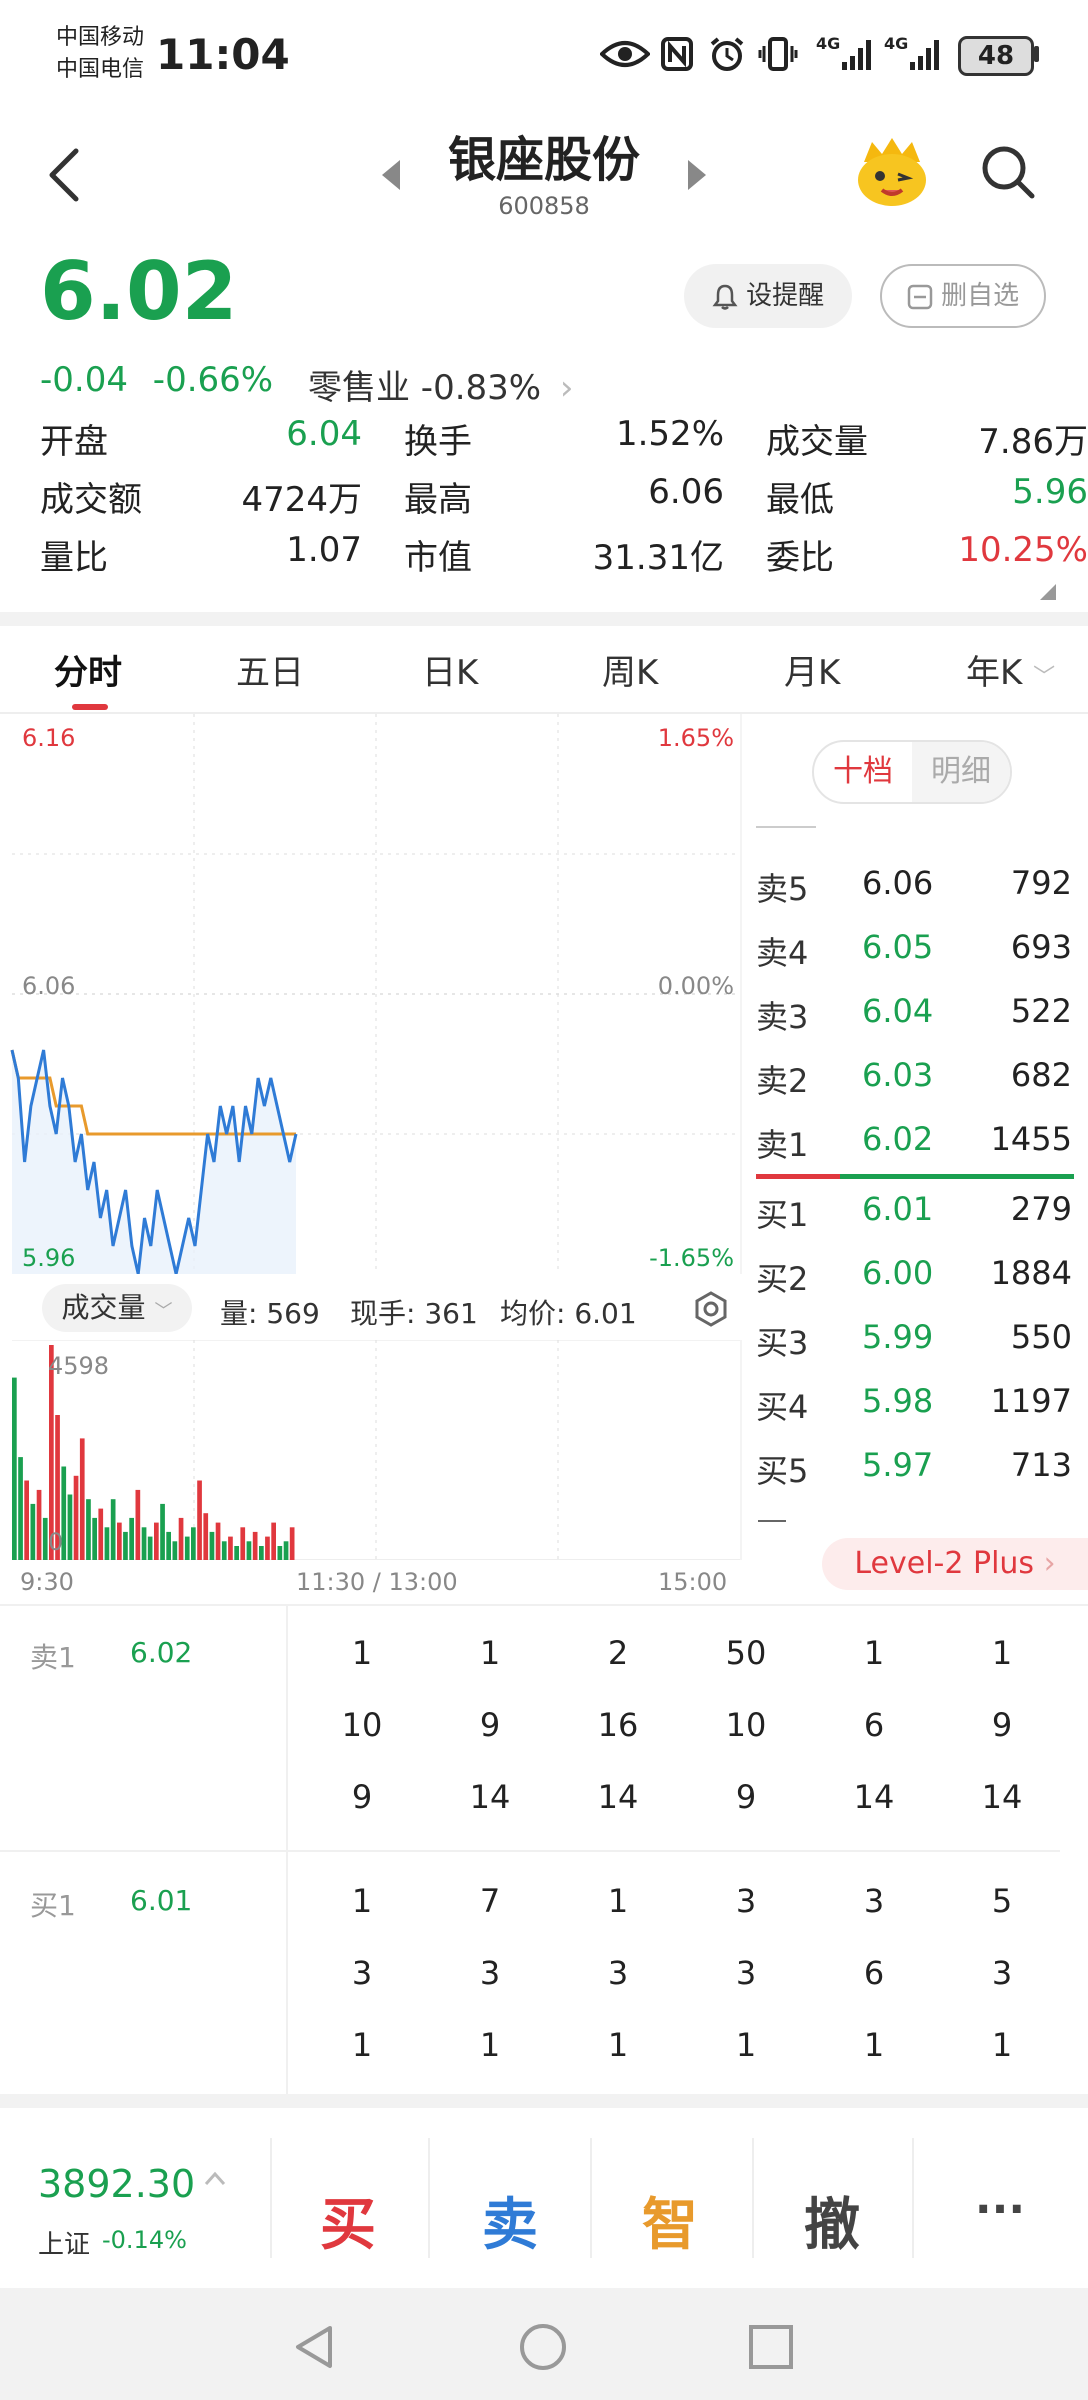 This screenshot has height=2400, width=1088. Describe the element at coordinates (994, 673) in the screenshot. I see `tab-yearly-k-label: 年K` at that location.